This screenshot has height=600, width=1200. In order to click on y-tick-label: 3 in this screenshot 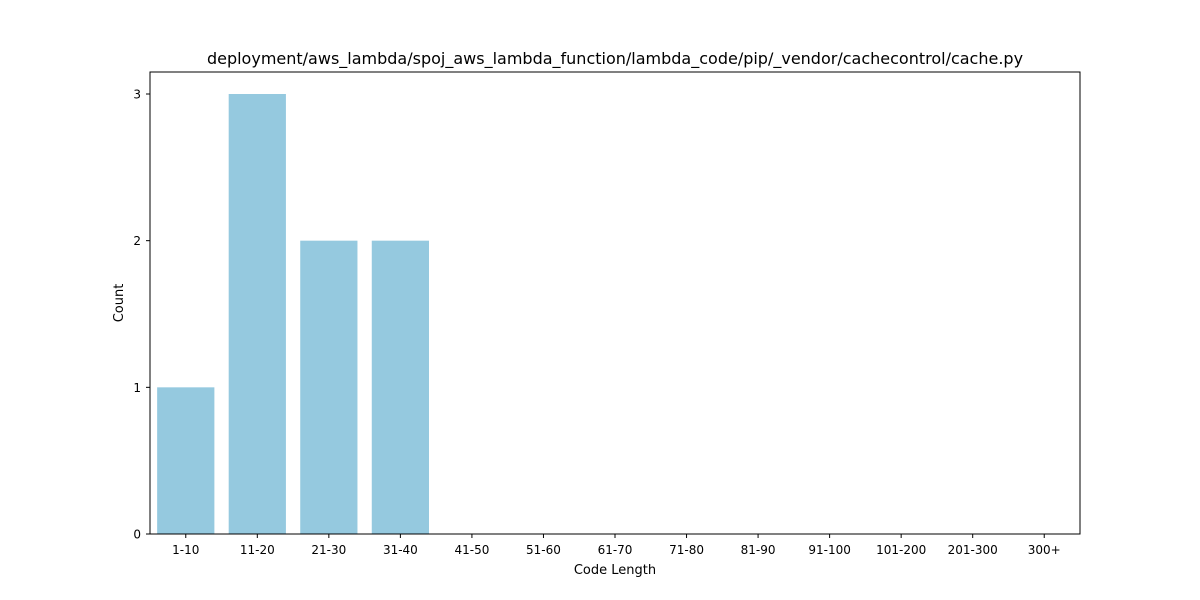, I will do `click(137, 95)`.